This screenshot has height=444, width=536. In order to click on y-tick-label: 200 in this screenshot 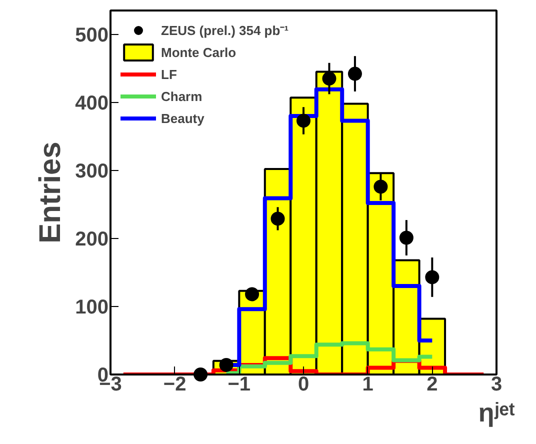, I will do `click(92, 239)`.